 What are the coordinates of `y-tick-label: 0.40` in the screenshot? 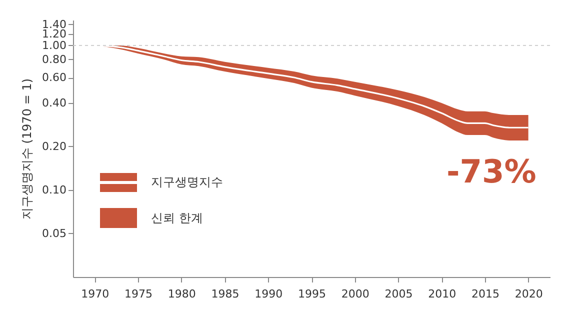 It's located at (54, 103).